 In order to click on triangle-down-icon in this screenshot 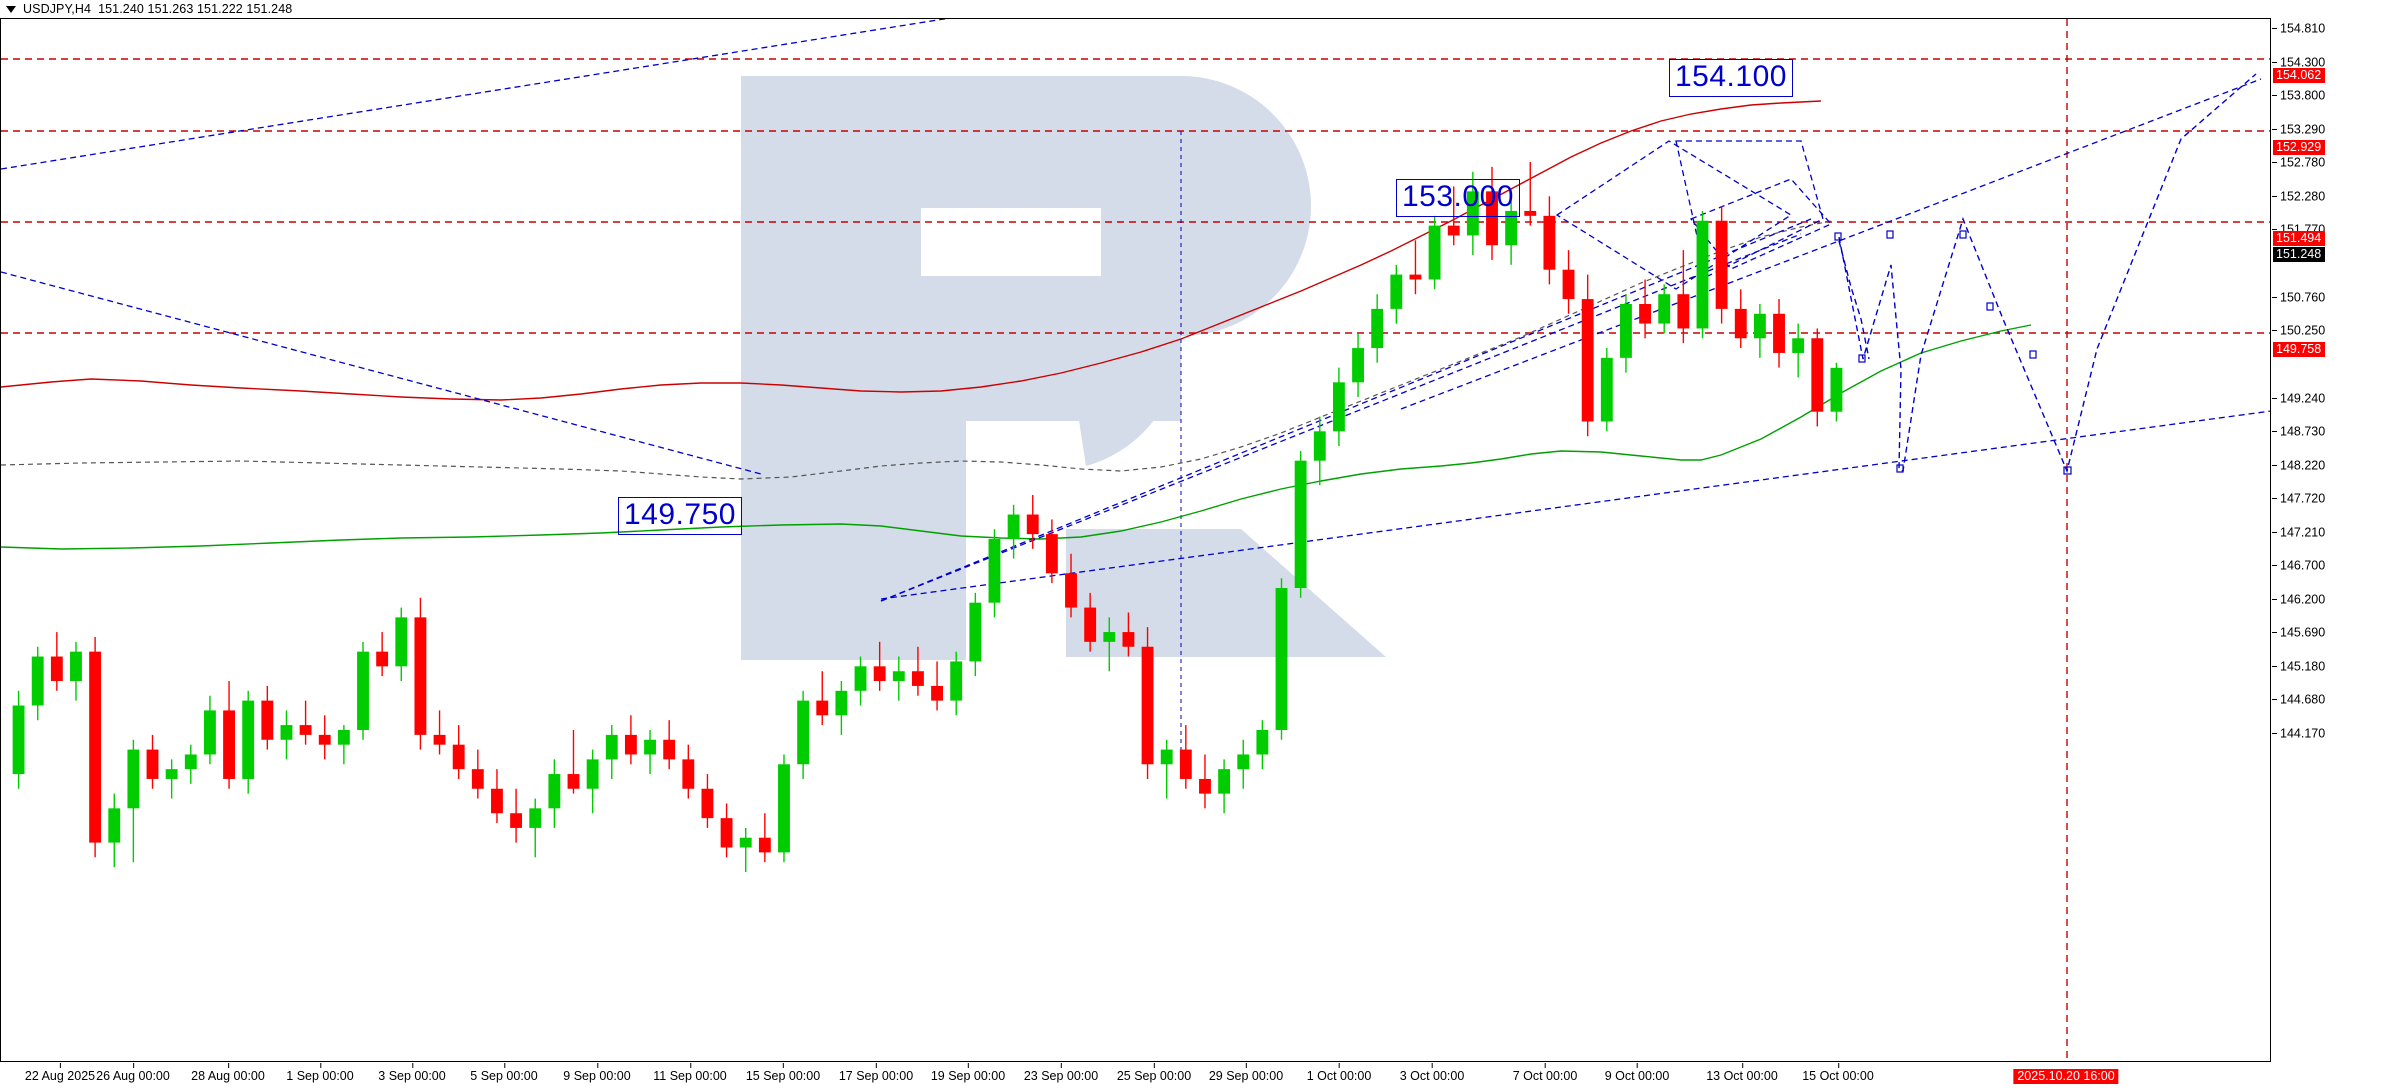, I will do `click(11, 9)`.